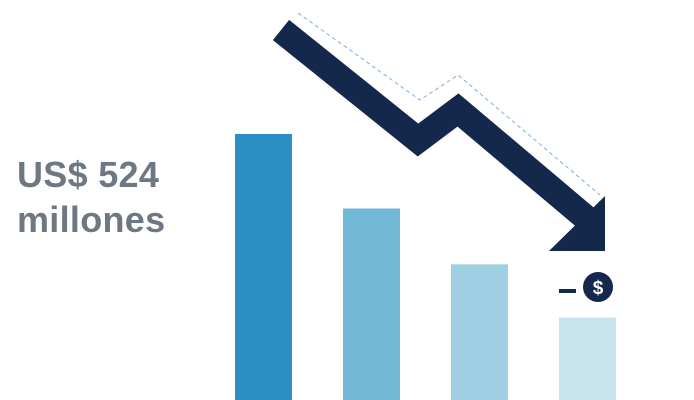 The image size is (694, 400). Describe the element at coordinates (91, 197) in the screenshot. I see `headline: US$ 524 millones` at that location.